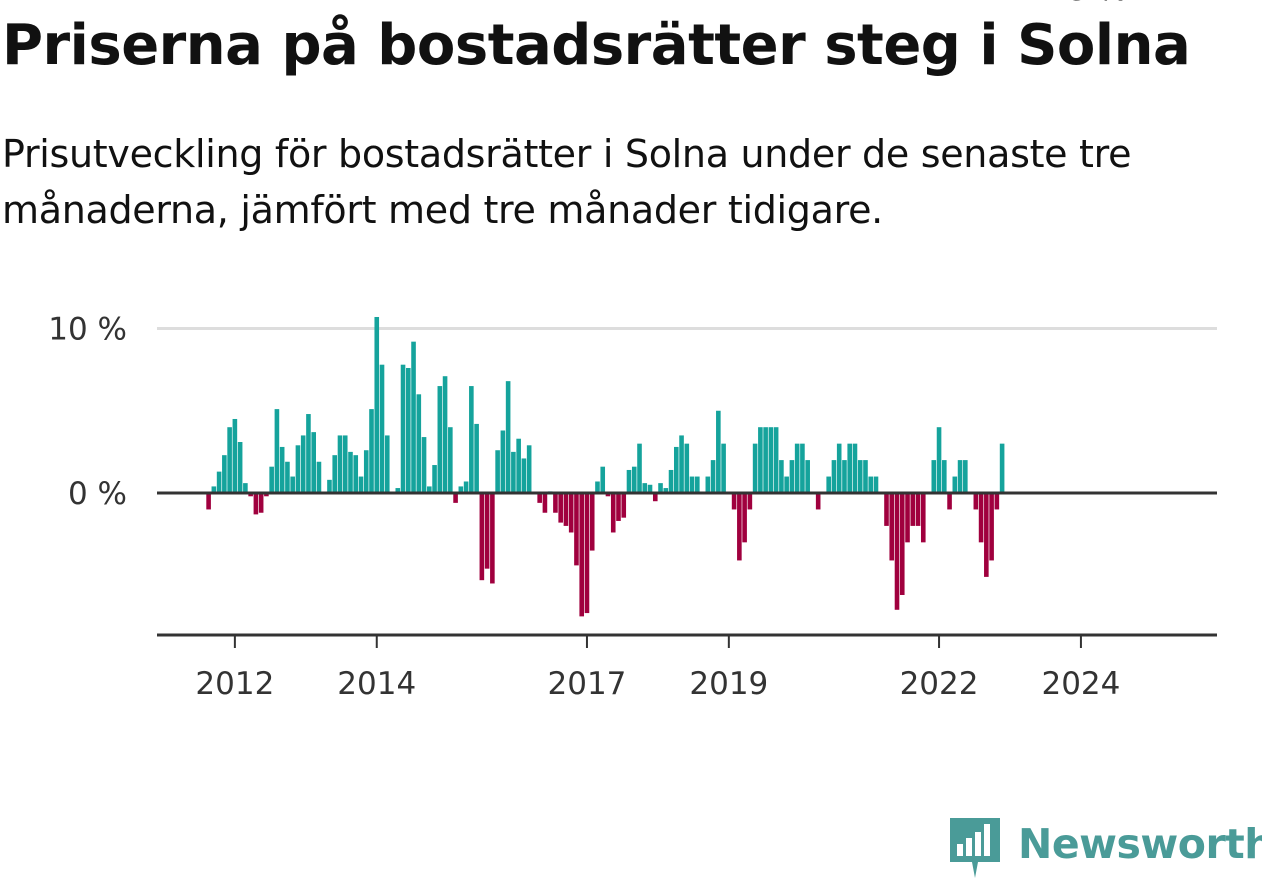 This screenshot has width=1262, height=880. Describe the element at coordinates (87, 412) in the screenshot. I see `y-tick-labels: 0 % 10 %` at that location.